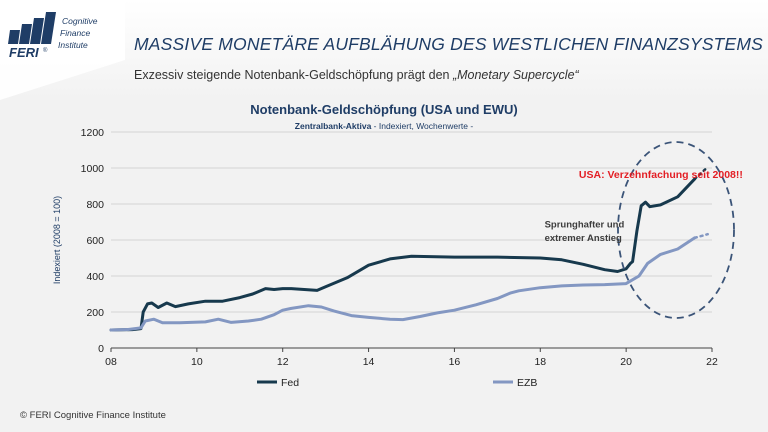  What do you see at coordinates (57, 240) in the screenshot?
I see `y-axis-label: Indexiert (2008 = 100)` at bounding box center [57, 240].